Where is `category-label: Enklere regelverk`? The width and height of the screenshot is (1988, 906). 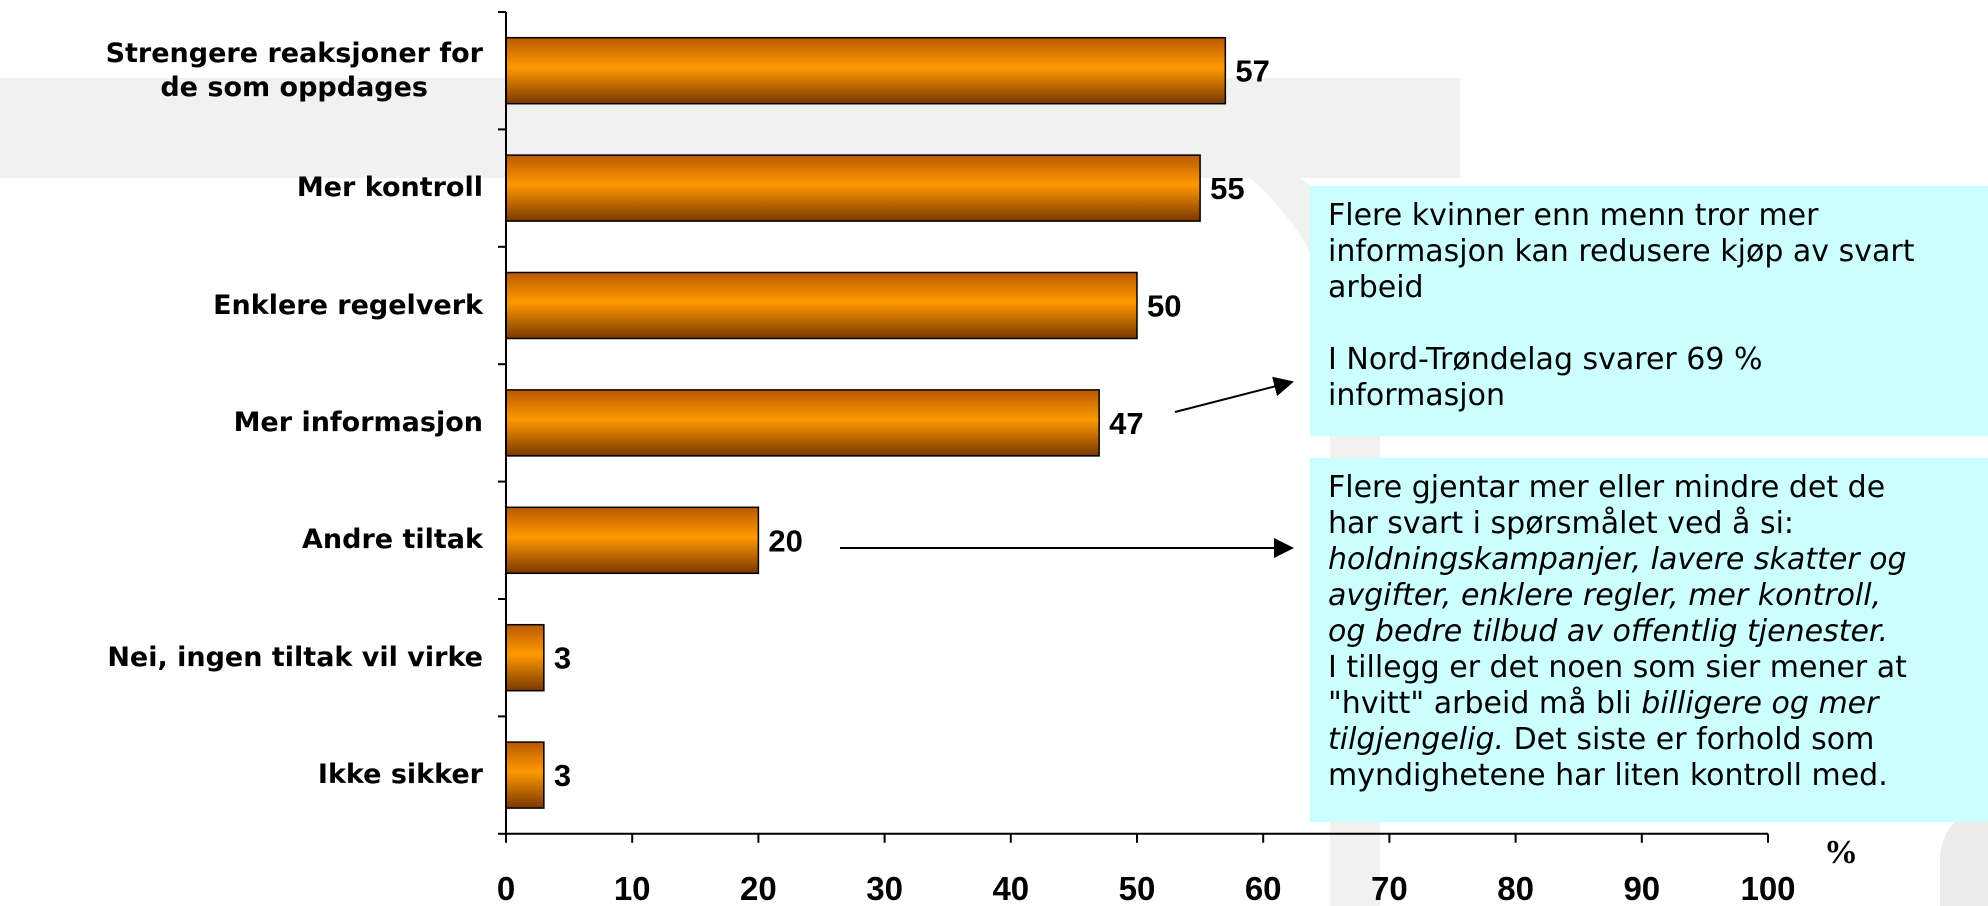 category-label: Enklere regelverk is located at coordinates (348, 305).